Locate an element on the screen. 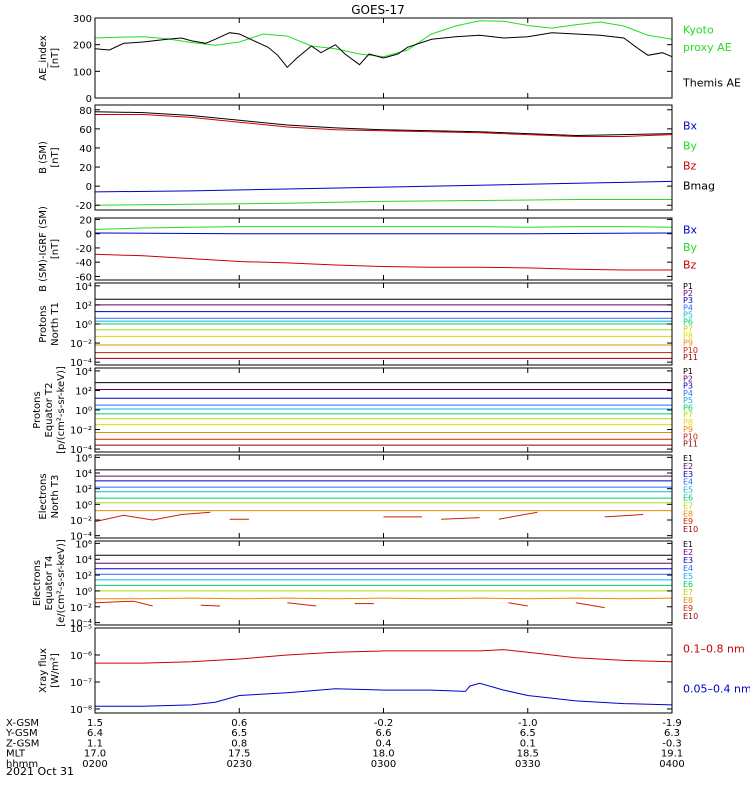 The height and width of the screenshot is (800, 750). y-axis-label: Equator T2 is located at coordinates (49, 410).